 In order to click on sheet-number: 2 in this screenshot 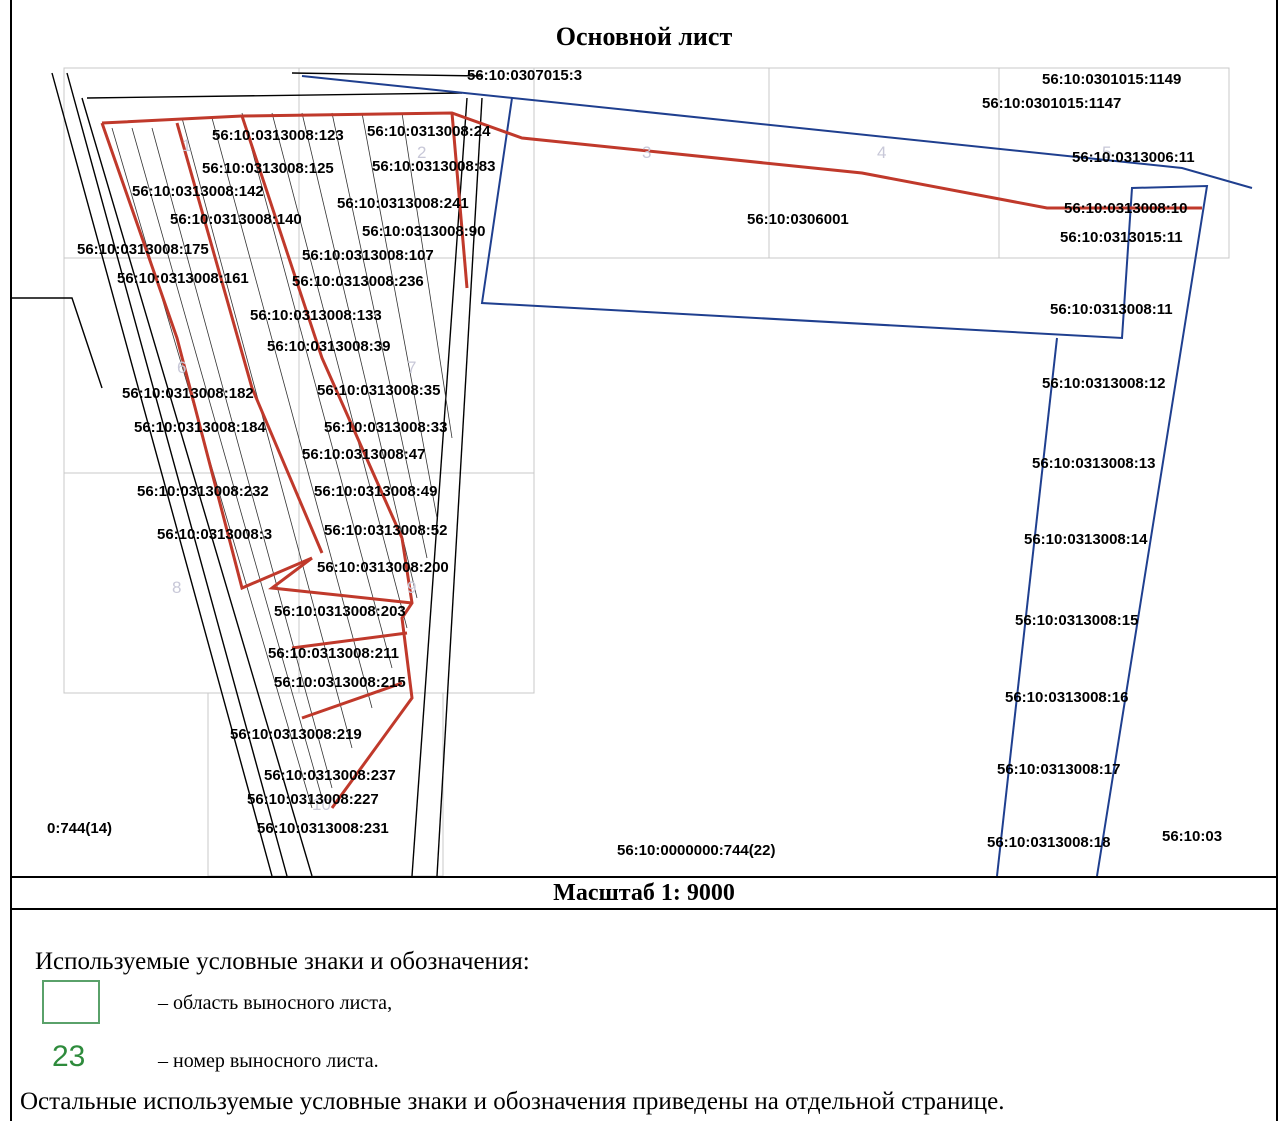, I will do `click(421, 152)`.